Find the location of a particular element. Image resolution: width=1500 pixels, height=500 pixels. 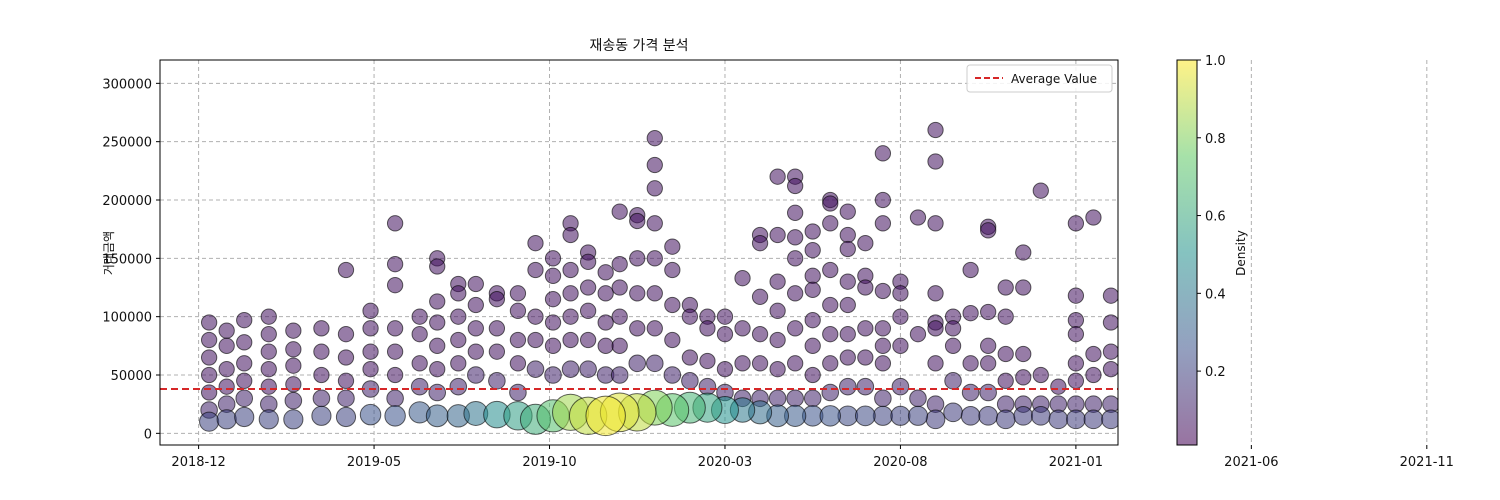

colorbar-fill is located at coordinates (1187, 252).